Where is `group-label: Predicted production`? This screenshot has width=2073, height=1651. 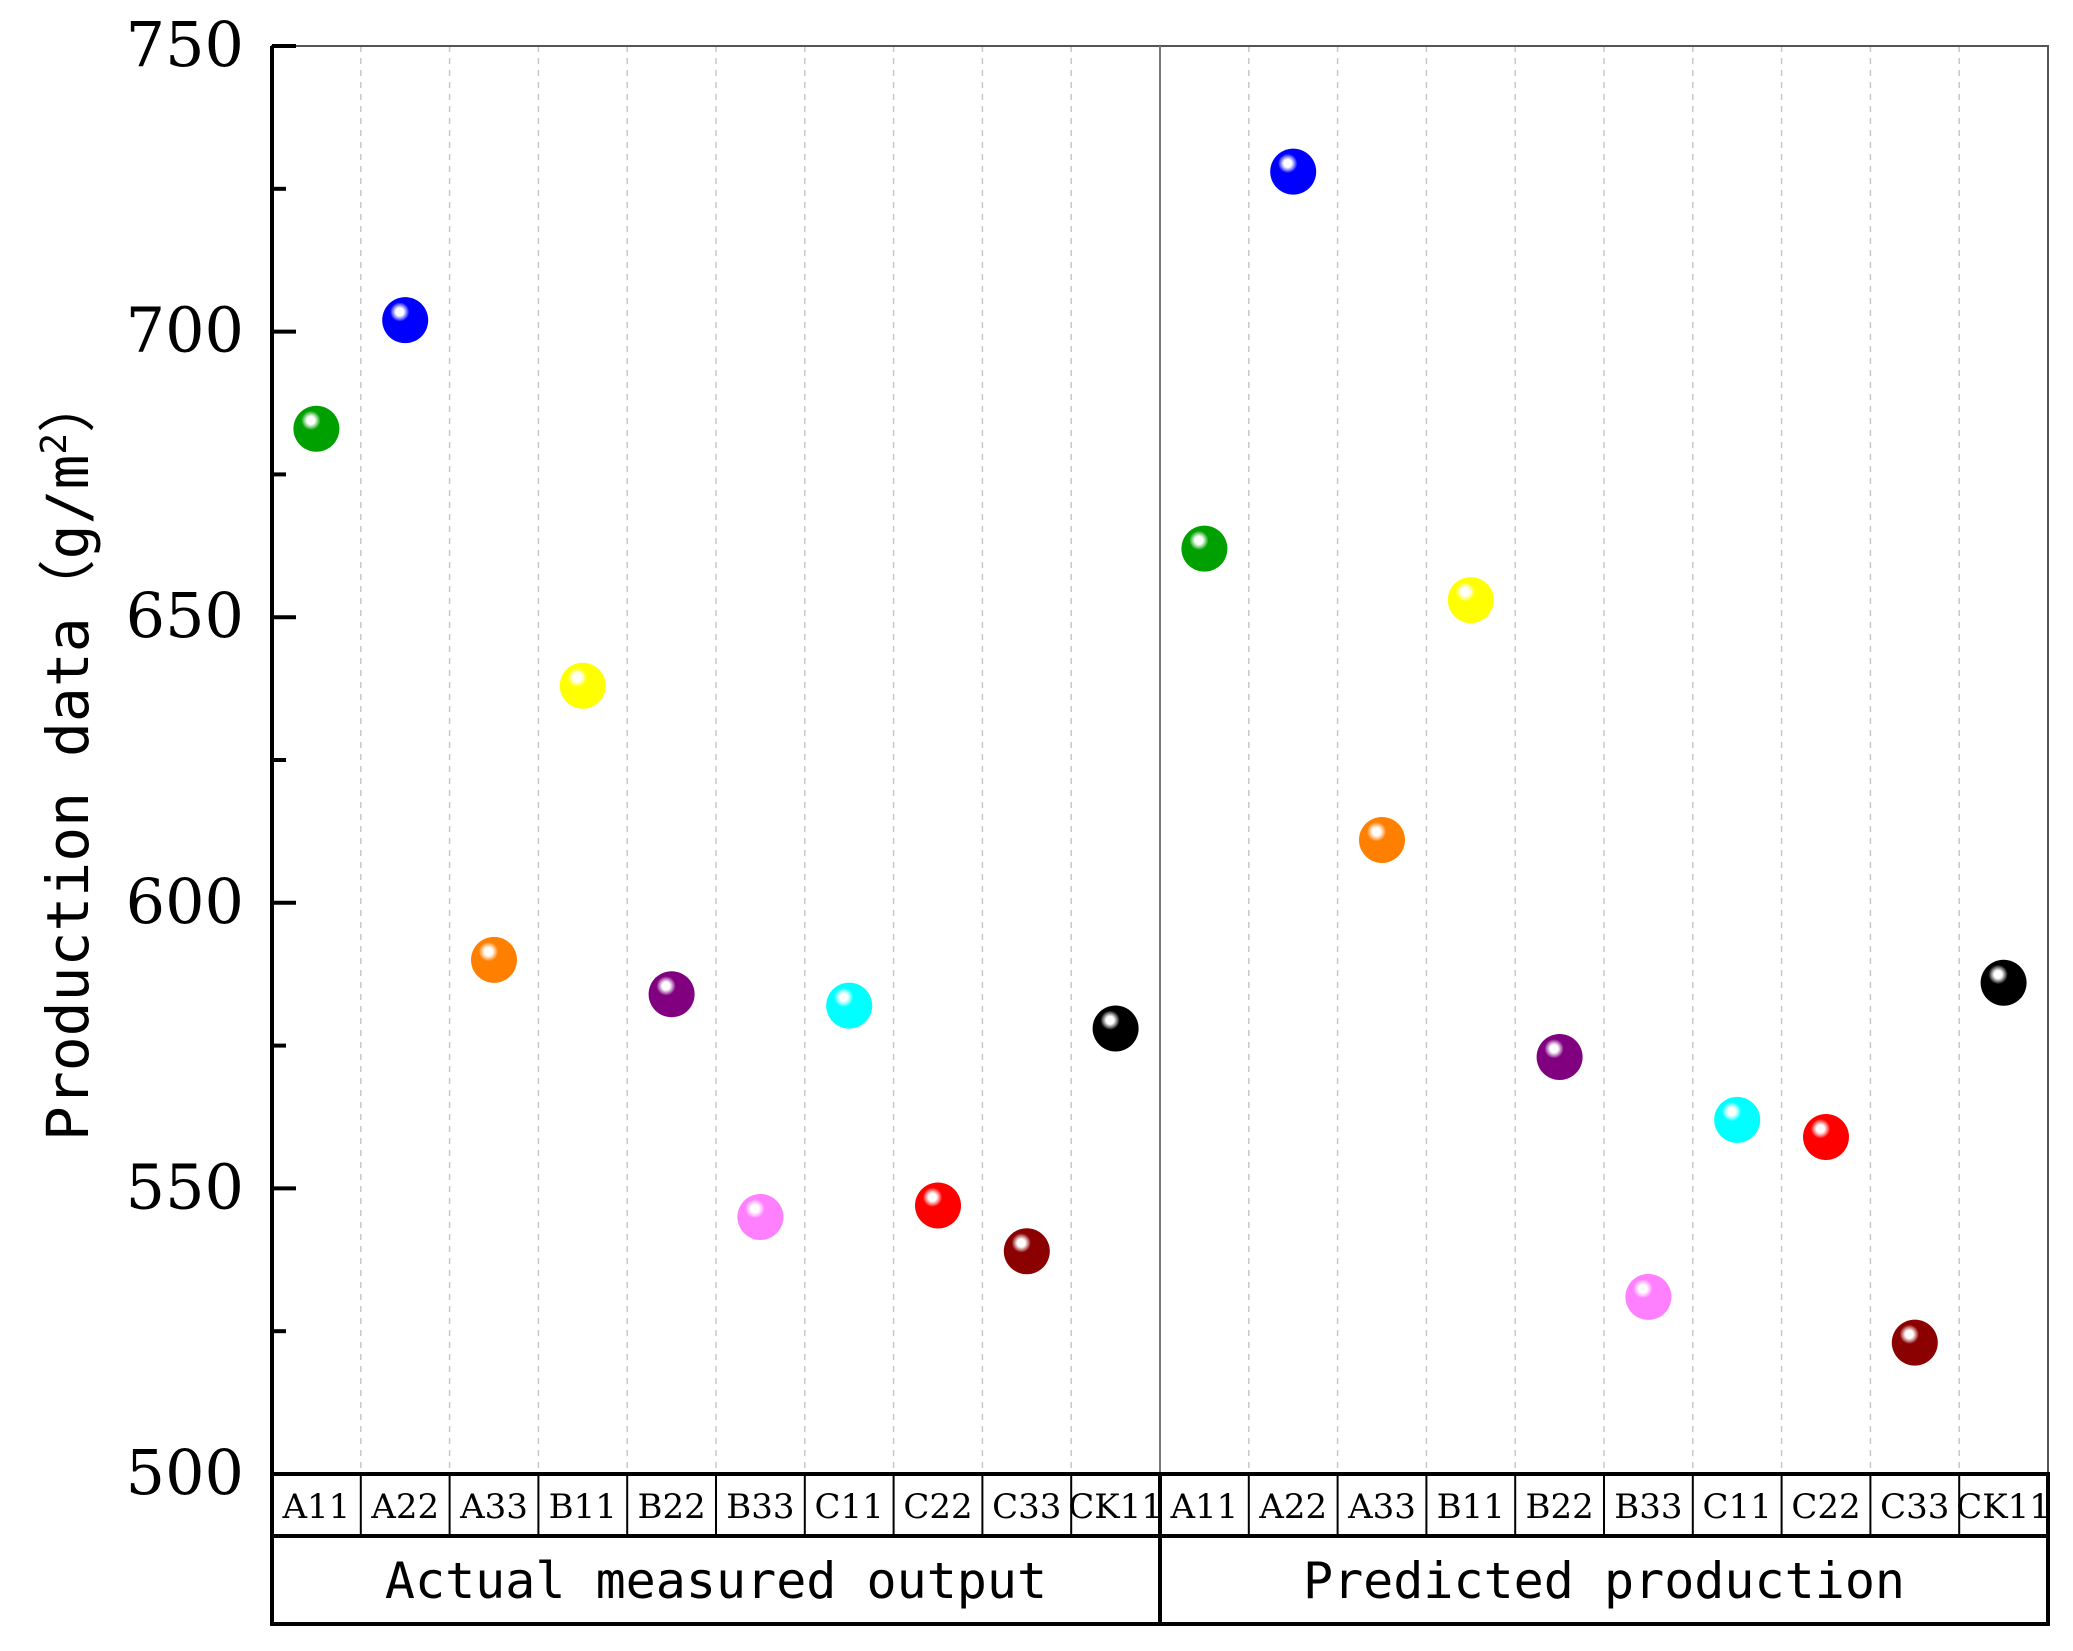 group-label: Predicted production is located at coordinates (1604, 1581).